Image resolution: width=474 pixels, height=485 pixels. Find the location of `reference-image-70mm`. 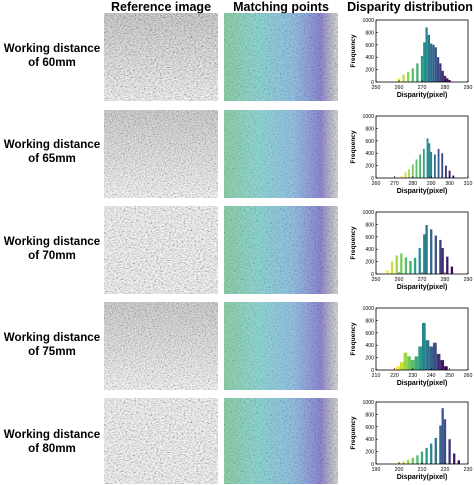

reference-image-70mm is located at coordinates (161, 250).